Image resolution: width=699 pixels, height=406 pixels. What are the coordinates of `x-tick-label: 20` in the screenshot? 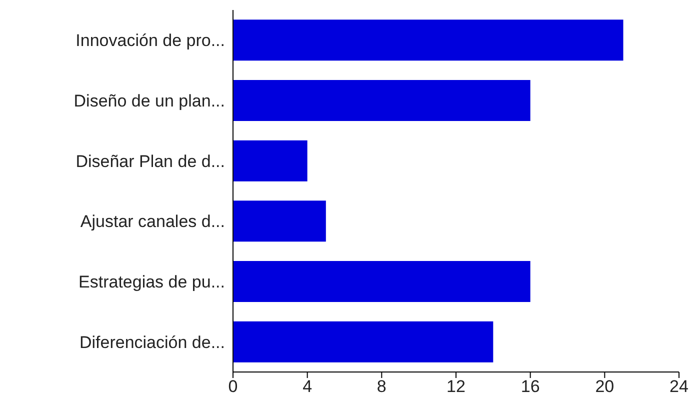 It's located at (604, 386).